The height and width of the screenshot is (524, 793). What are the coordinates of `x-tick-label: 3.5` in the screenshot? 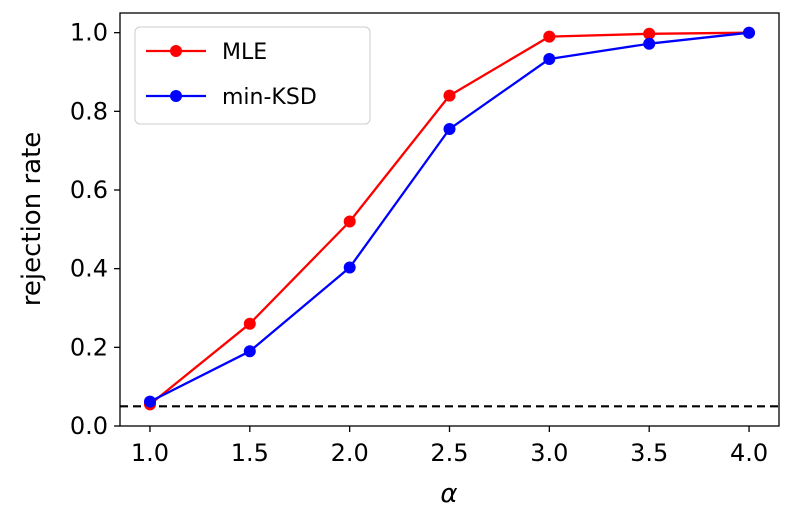 It's located at (649, 453).